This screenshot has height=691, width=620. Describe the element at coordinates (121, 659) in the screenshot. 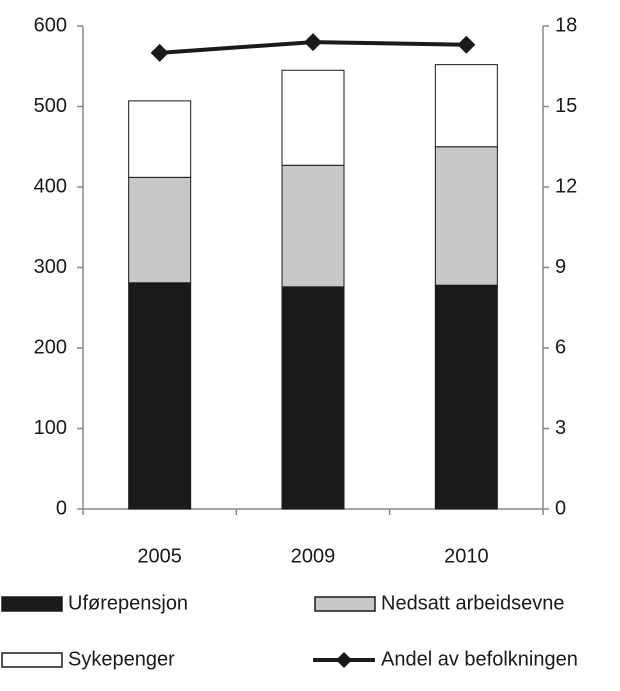

I see `legend-label: Sykepenger` at that location.